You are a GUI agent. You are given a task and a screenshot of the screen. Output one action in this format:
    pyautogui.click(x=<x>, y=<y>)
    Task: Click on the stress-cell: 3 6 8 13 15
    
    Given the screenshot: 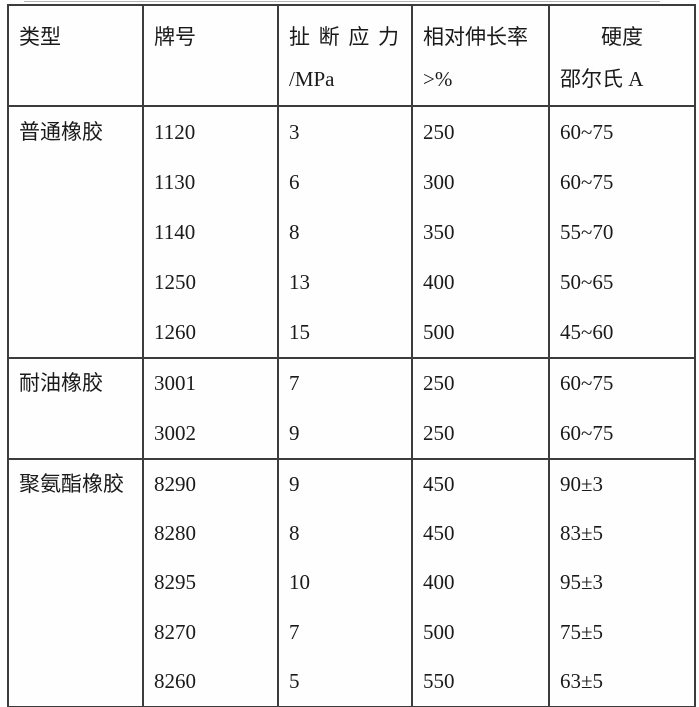 What is the action you would take?
    pyautogui.click(x=345, y=232)
    